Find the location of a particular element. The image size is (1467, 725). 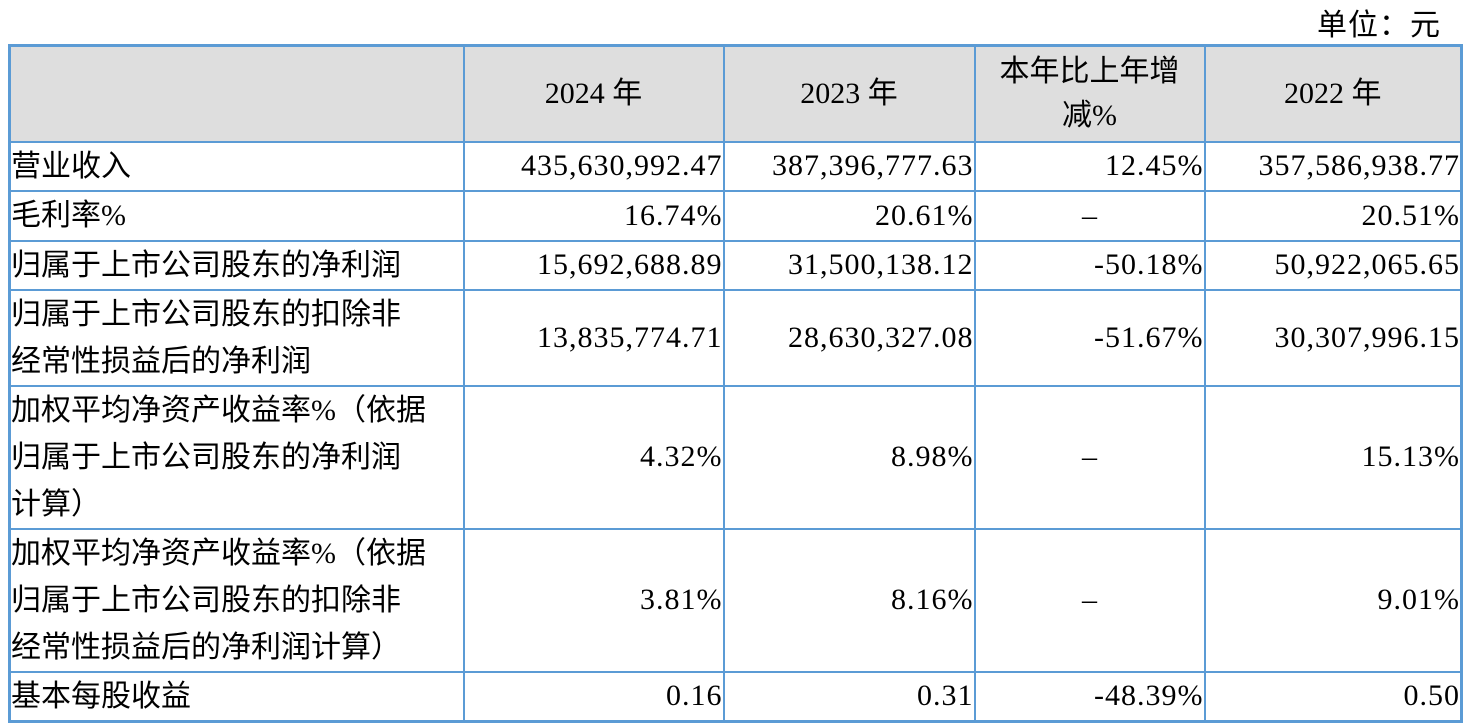

value-2022: 357,586,938.77 is located at coordinates (1333, 166).